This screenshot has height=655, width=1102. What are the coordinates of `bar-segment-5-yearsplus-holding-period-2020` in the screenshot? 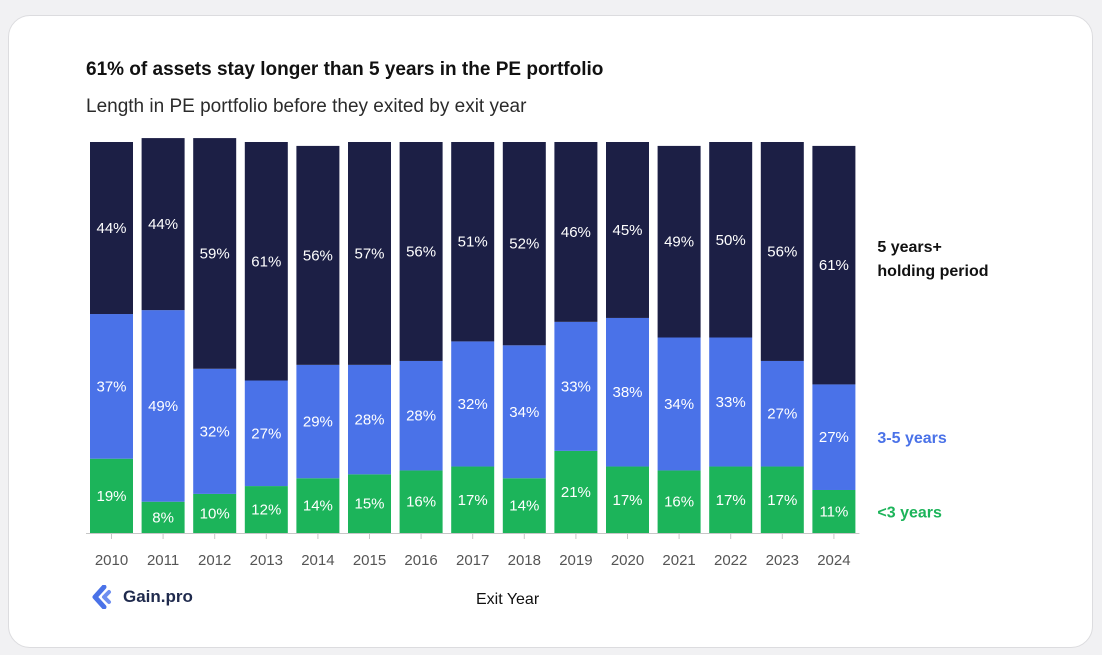 It's located at (627, 230).